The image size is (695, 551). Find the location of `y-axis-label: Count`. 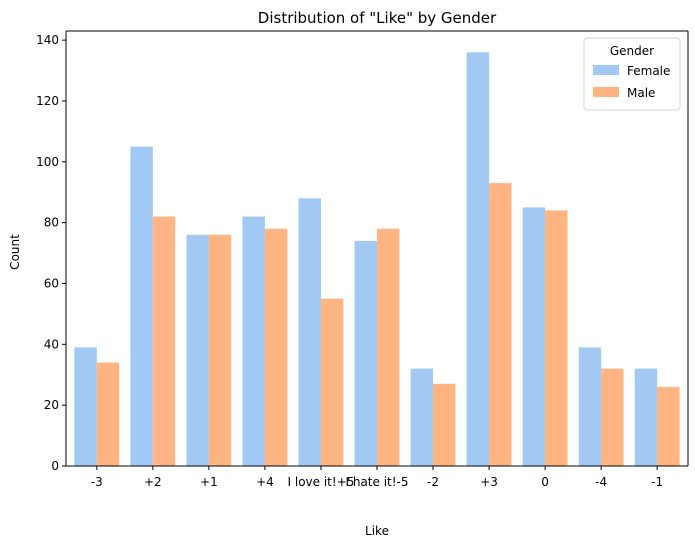

y-axis-label: Count is located at coordinates (15, 252).